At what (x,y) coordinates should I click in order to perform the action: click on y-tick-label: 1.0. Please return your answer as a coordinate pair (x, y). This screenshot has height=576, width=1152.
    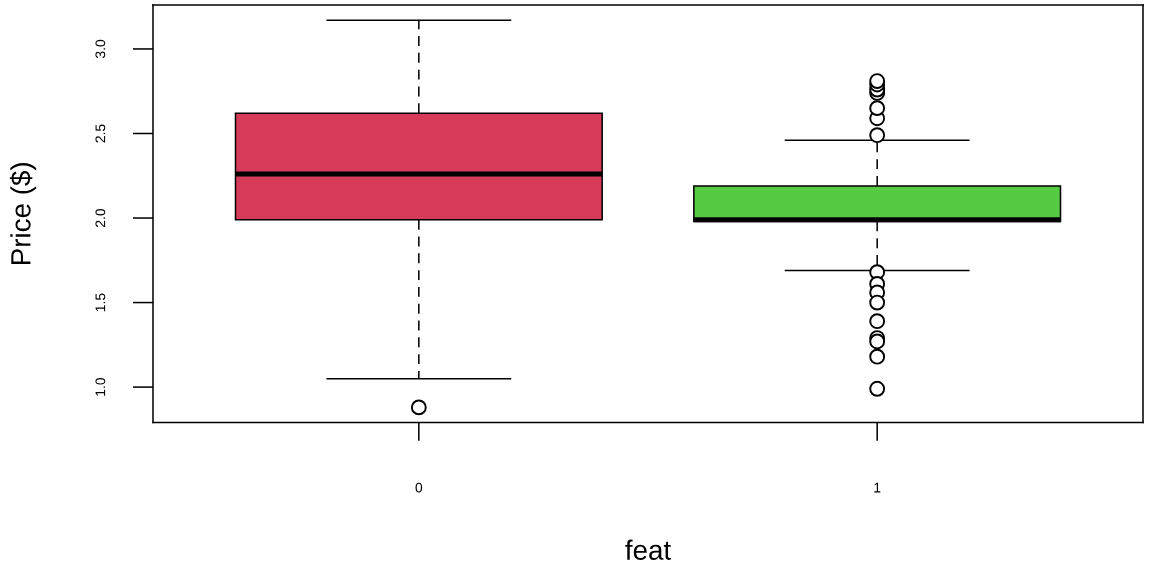
    Looking at the image, I should click on (100, 386).